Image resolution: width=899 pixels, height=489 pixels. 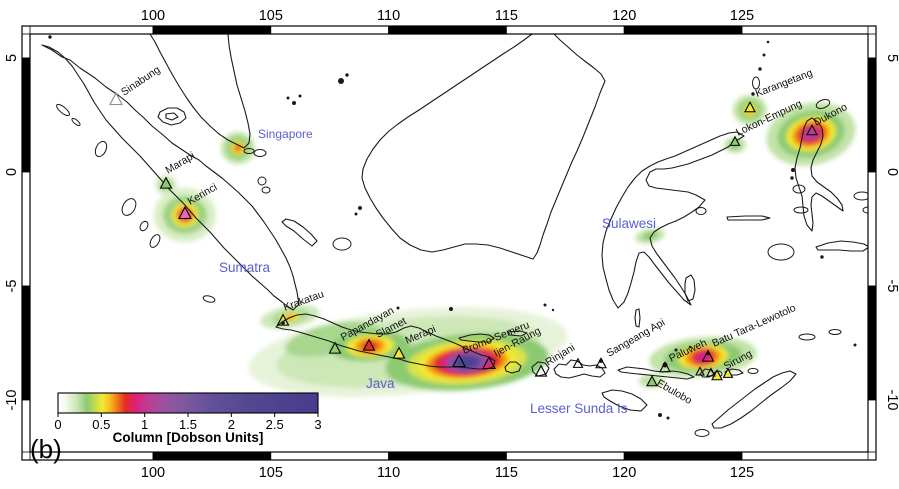 What do you see at coordinates (388, 473) in the screenshot?
I see `lon-tick-label-bottom: 110` at bounding box center [388, 473].